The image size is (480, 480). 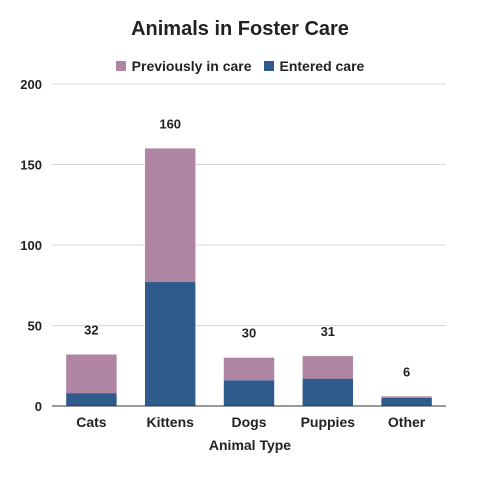 I want to click on x-tick-label-puppies: Puppies, so click(x=328, y=422).